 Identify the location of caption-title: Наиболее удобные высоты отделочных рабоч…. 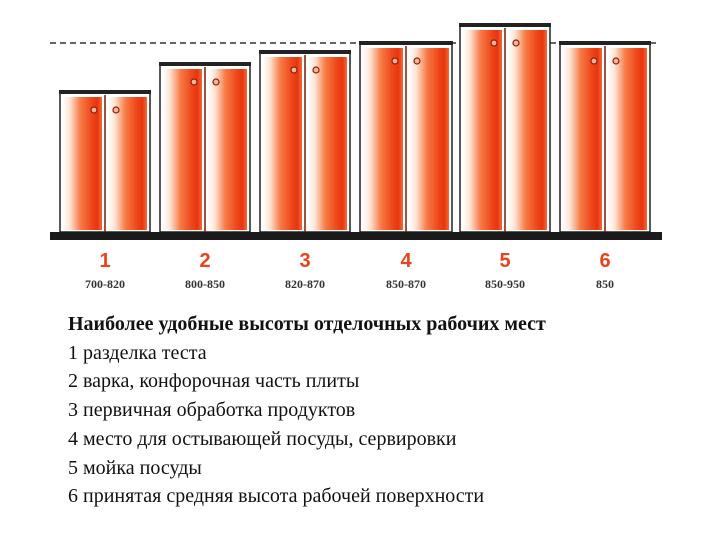
(307, 324).